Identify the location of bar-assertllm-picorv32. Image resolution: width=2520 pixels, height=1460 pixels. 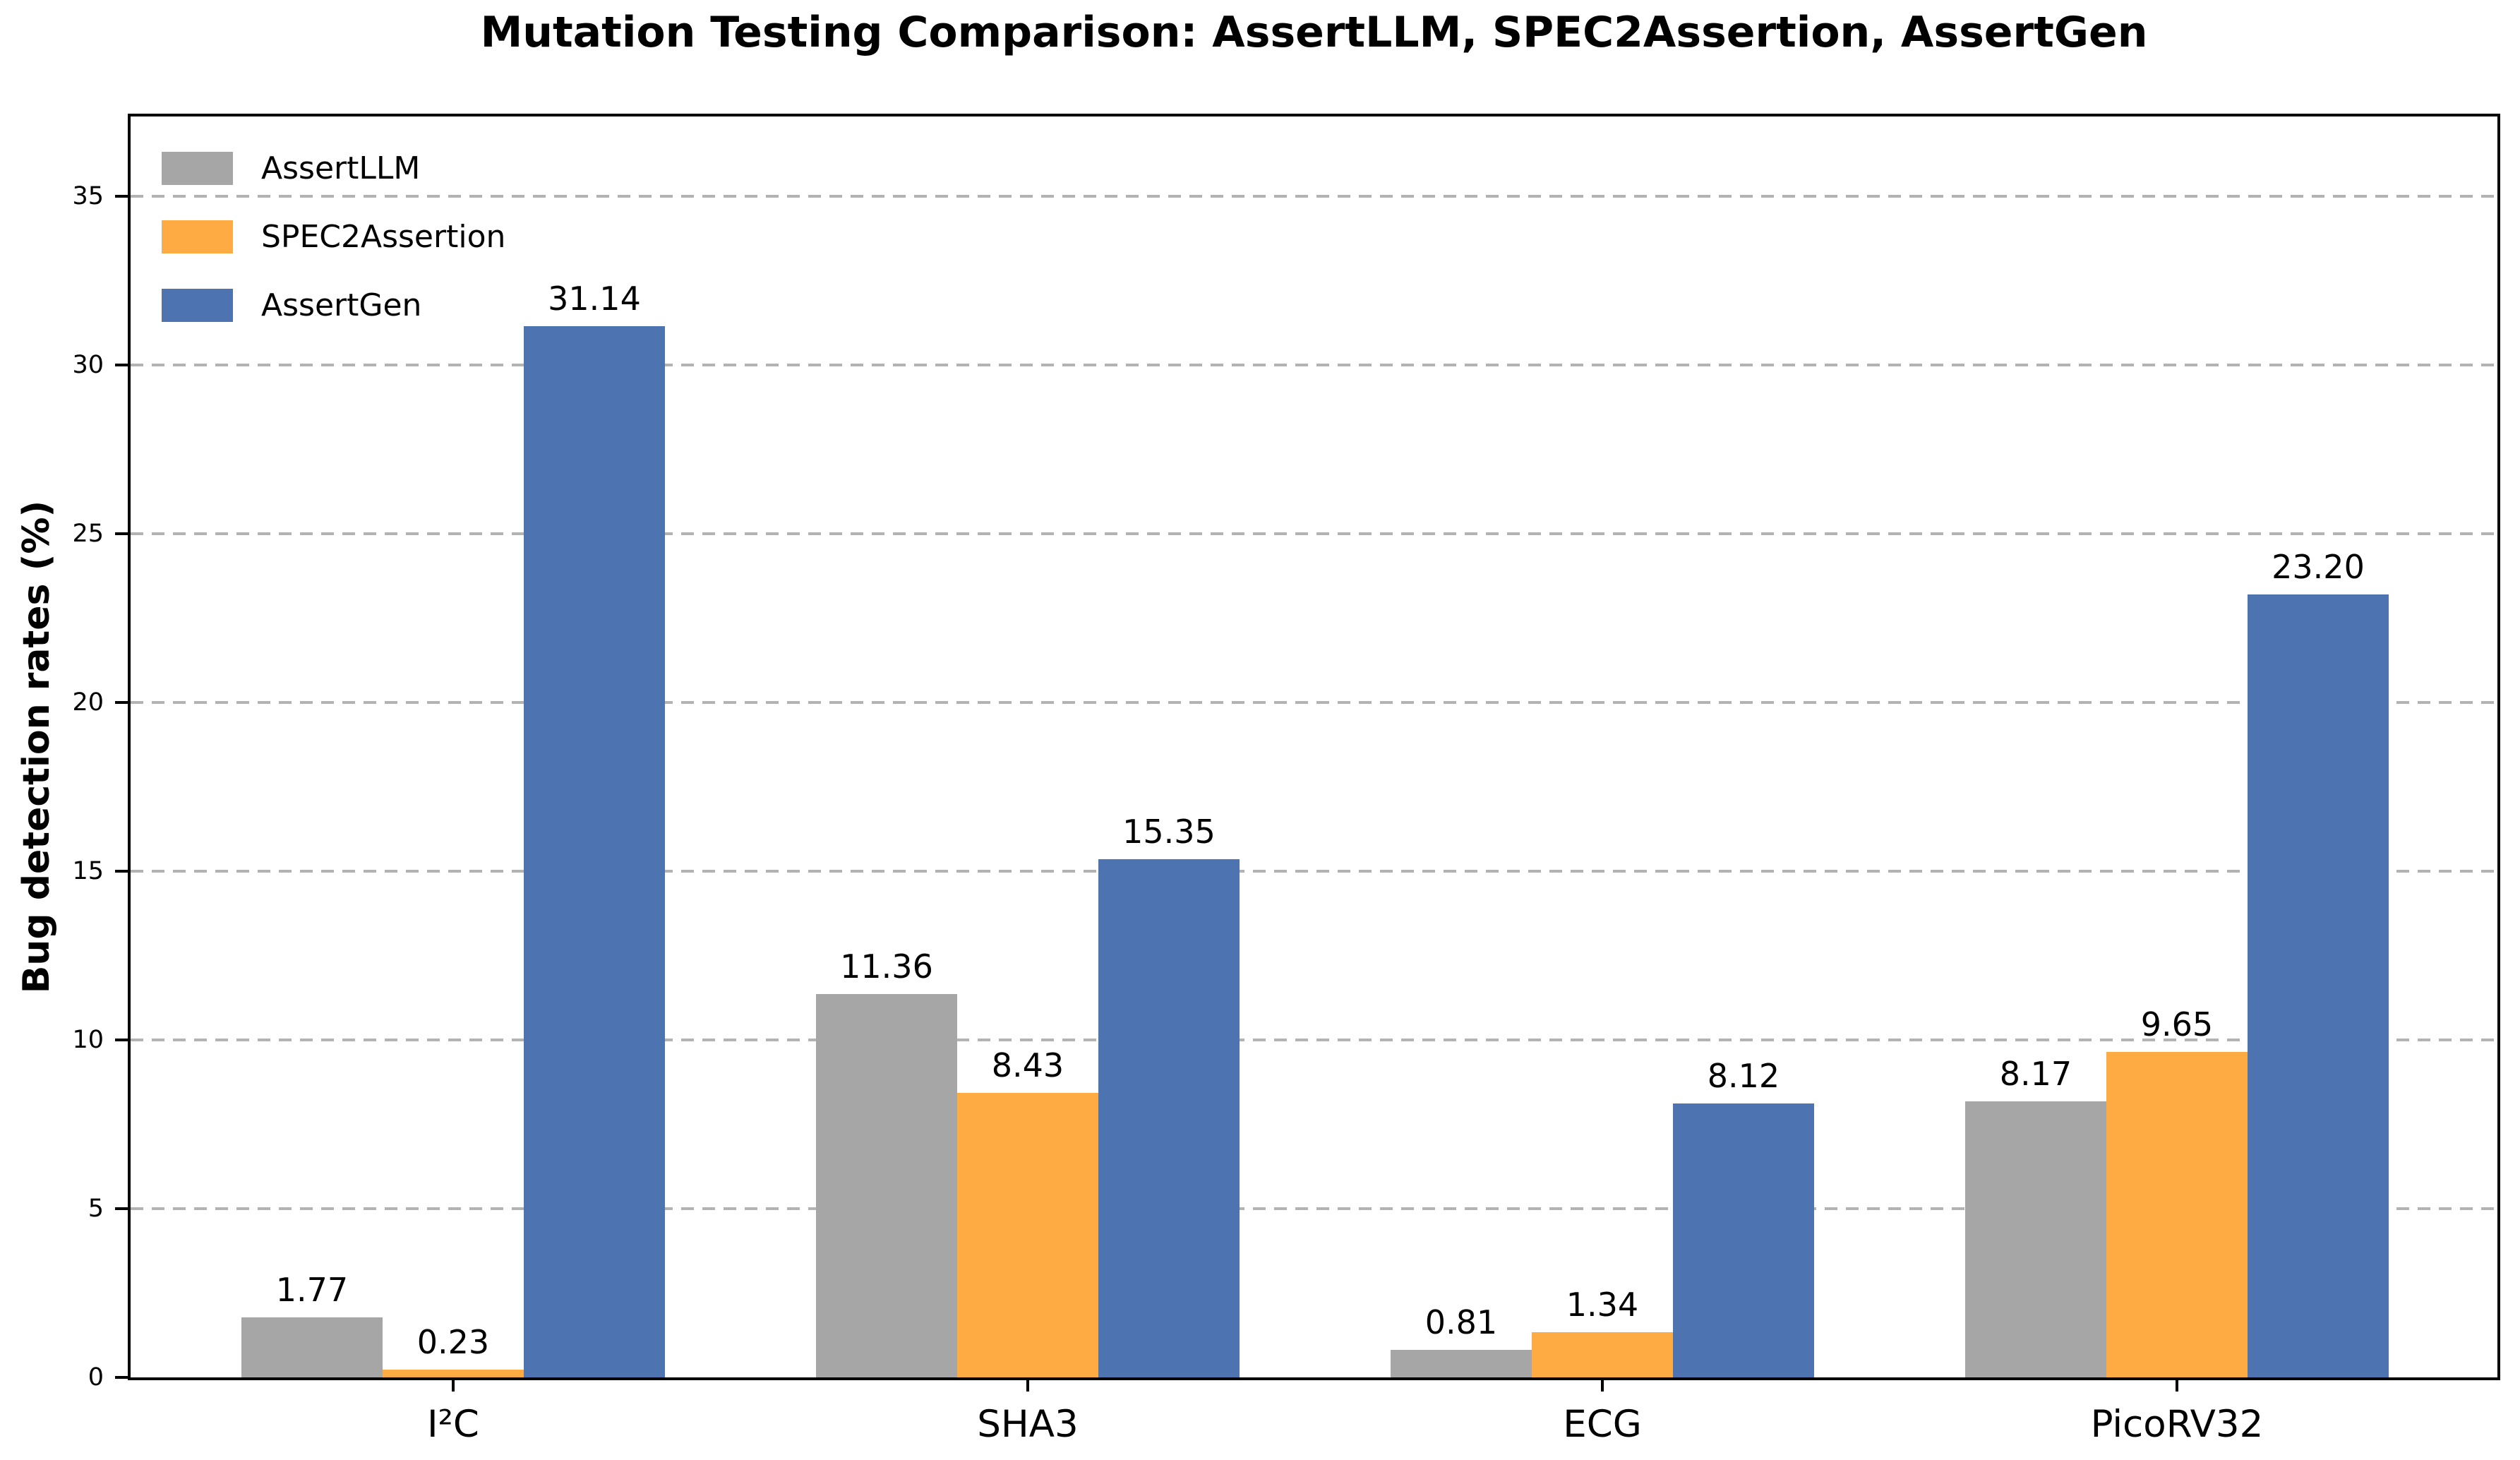
(2036, 1239).